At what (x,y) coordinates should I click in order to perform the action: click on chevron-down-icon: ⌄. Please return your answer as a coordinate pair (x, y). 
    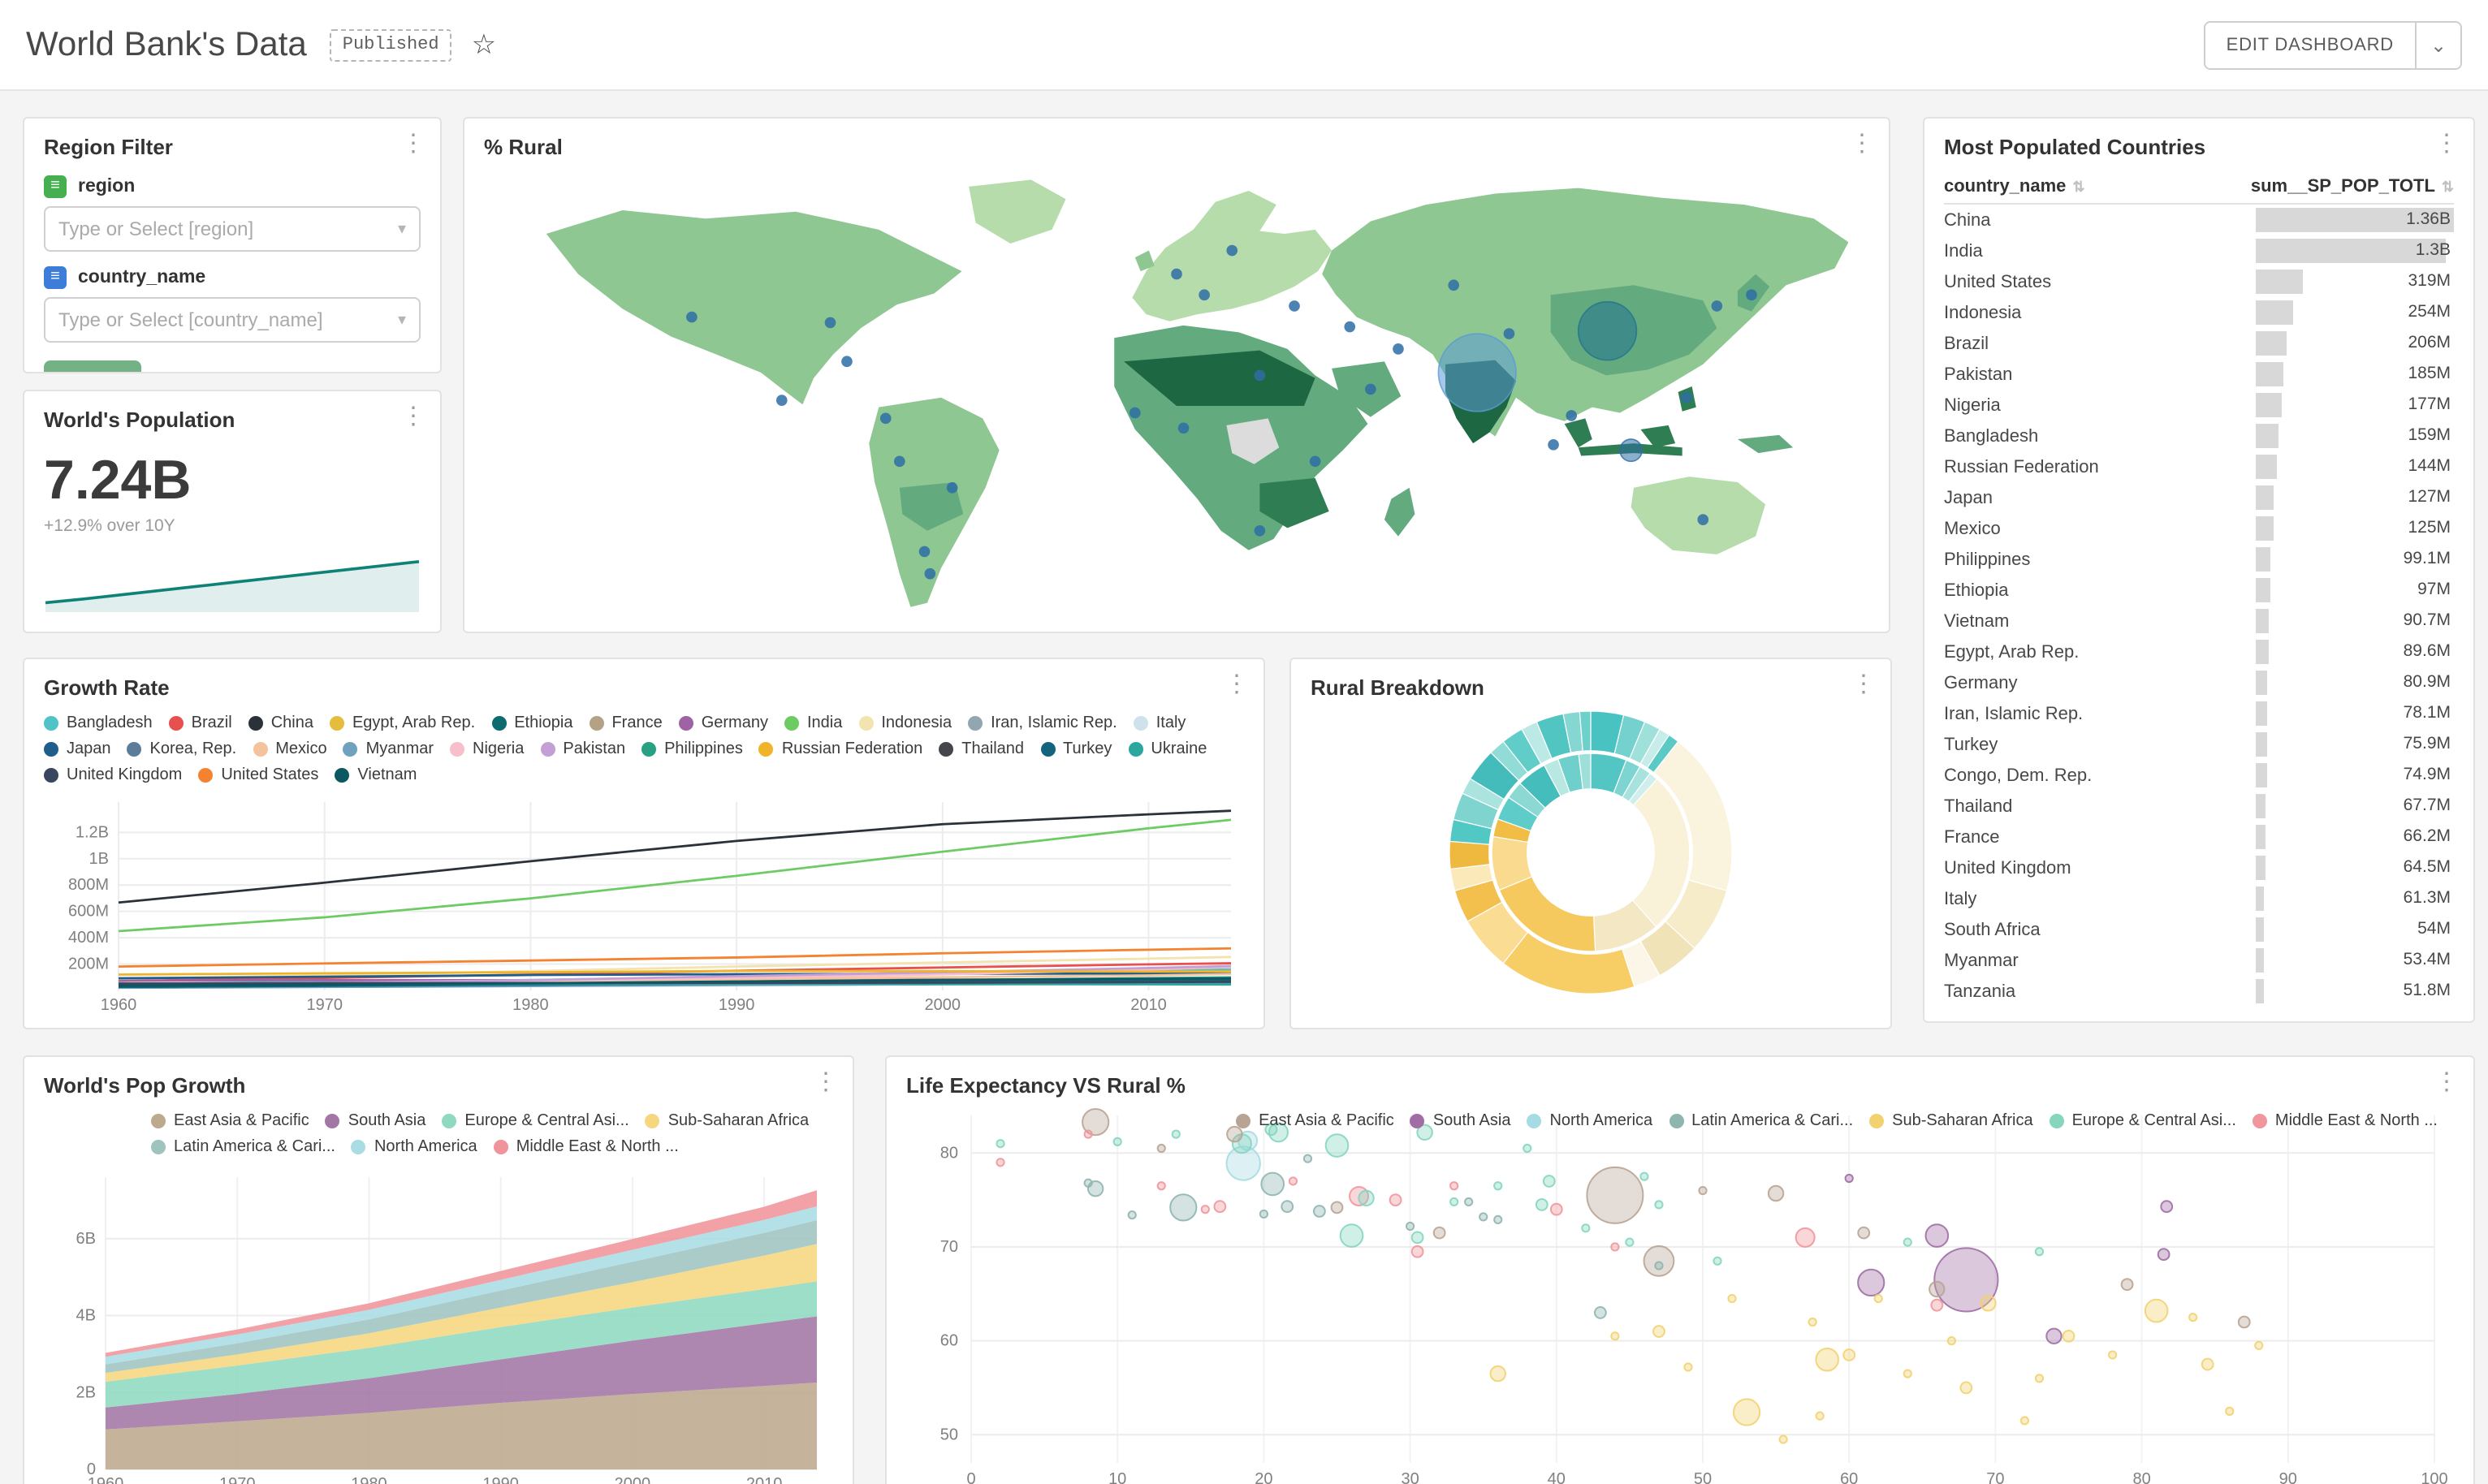
    Looking at the image, I should click on (2438, 44).